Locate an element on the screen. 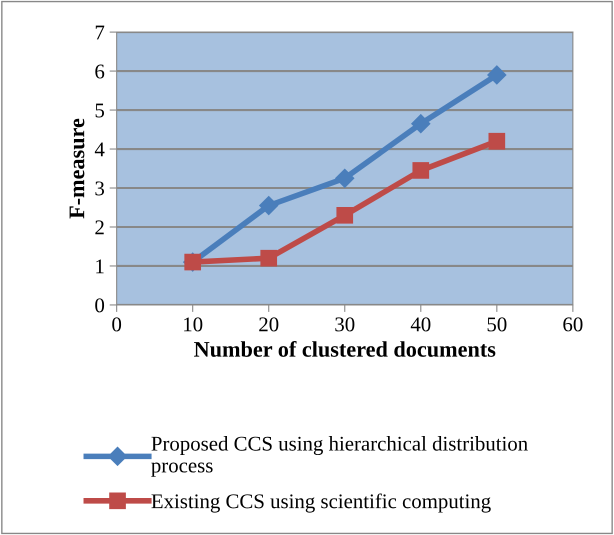  x-tick-label: 30 is located at coordinates (344, 324).